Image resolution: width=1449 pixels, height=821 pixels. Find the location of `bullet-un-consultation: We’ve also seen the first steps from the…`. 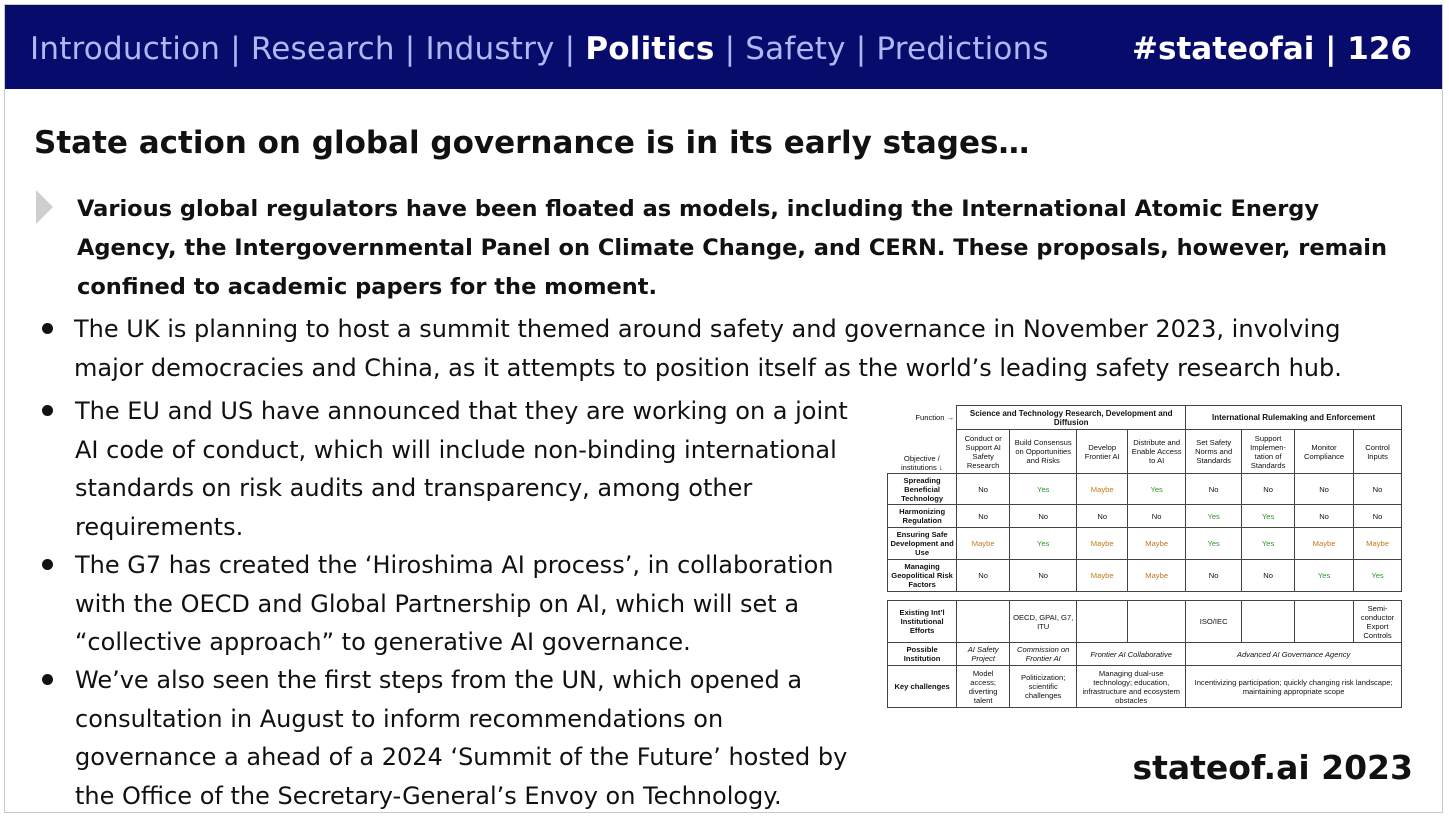

bullet-un-consultation: We’ve also seen the first steps from the… is located at coordinates (461, 738).